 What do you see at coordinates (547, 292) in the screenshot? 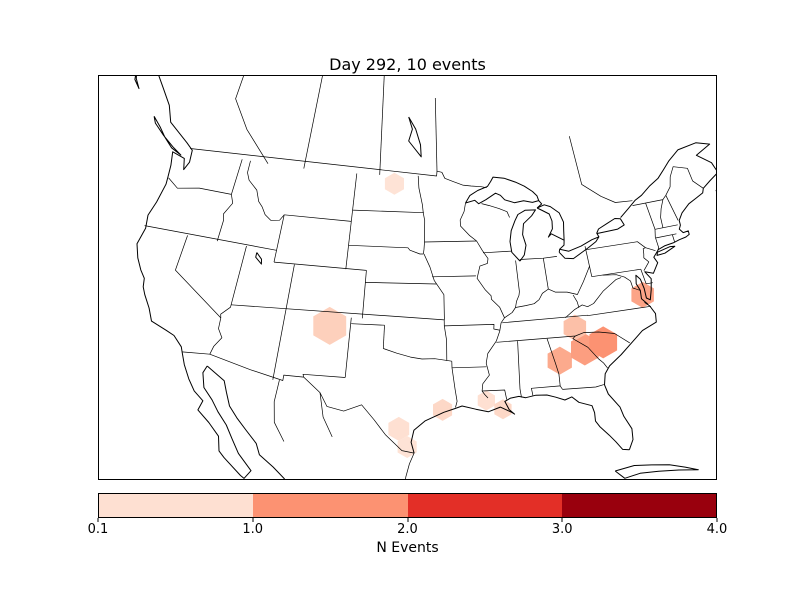
I see `map-outline-st_ohio_river` at bounding box center [547, 292].